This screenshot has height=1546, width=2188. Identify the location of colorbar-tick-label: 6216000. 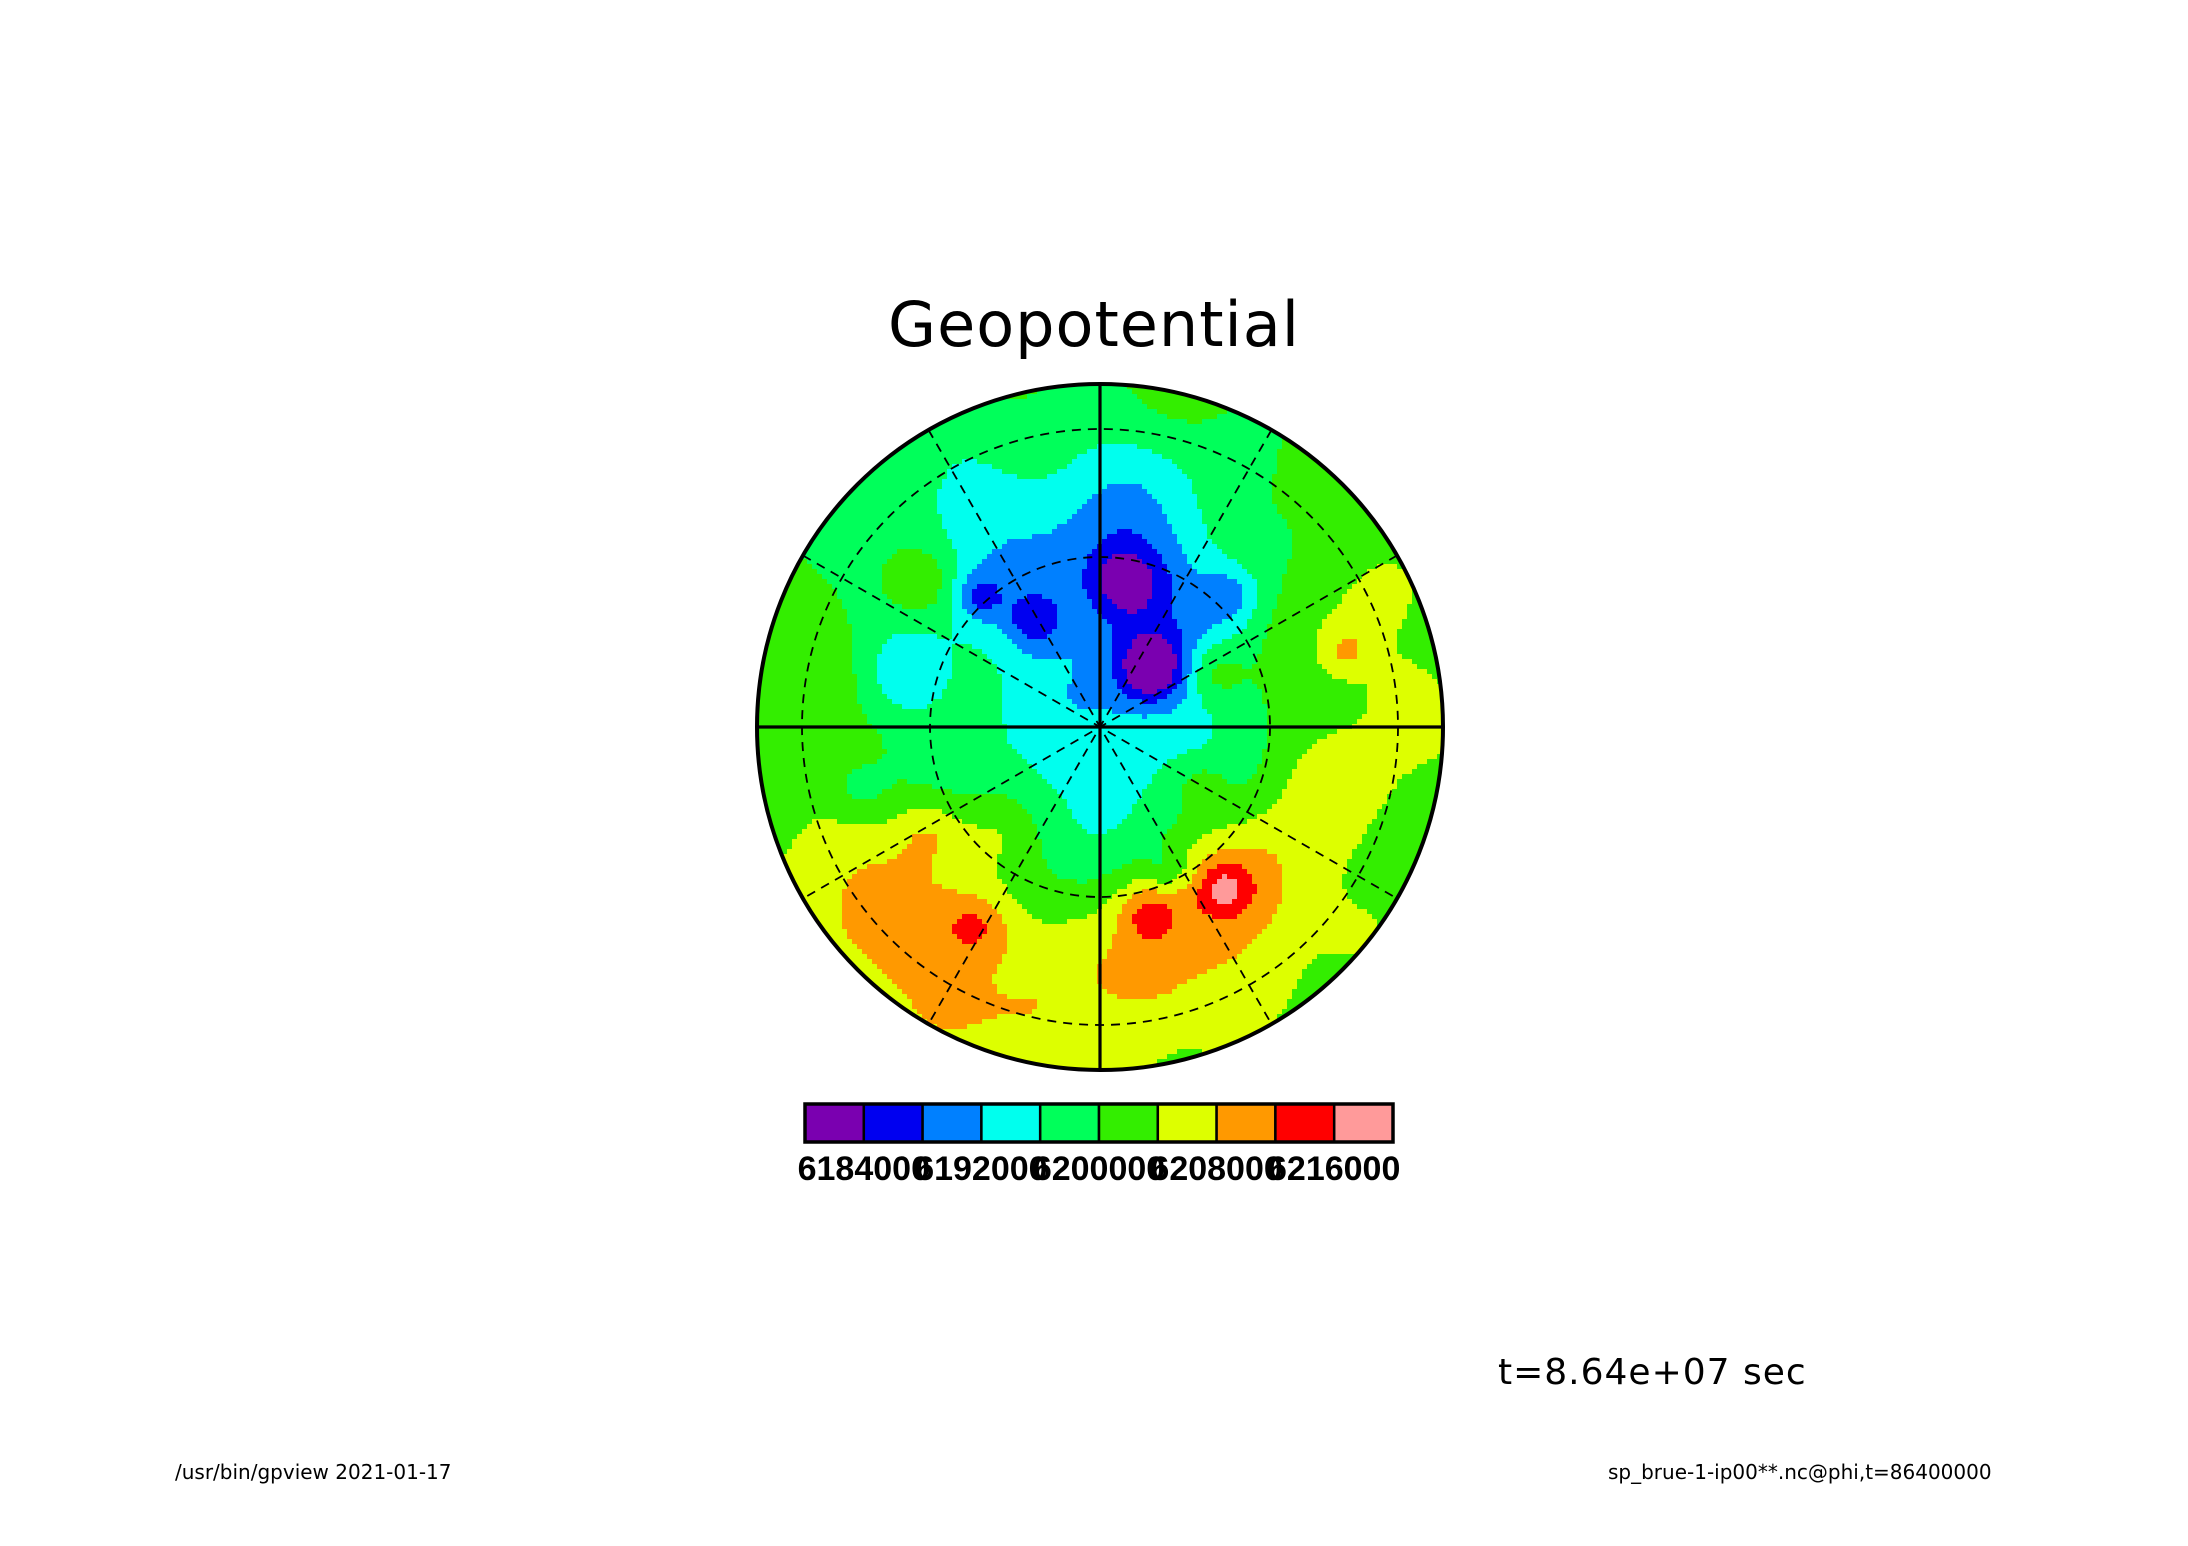
(1334, 1169).